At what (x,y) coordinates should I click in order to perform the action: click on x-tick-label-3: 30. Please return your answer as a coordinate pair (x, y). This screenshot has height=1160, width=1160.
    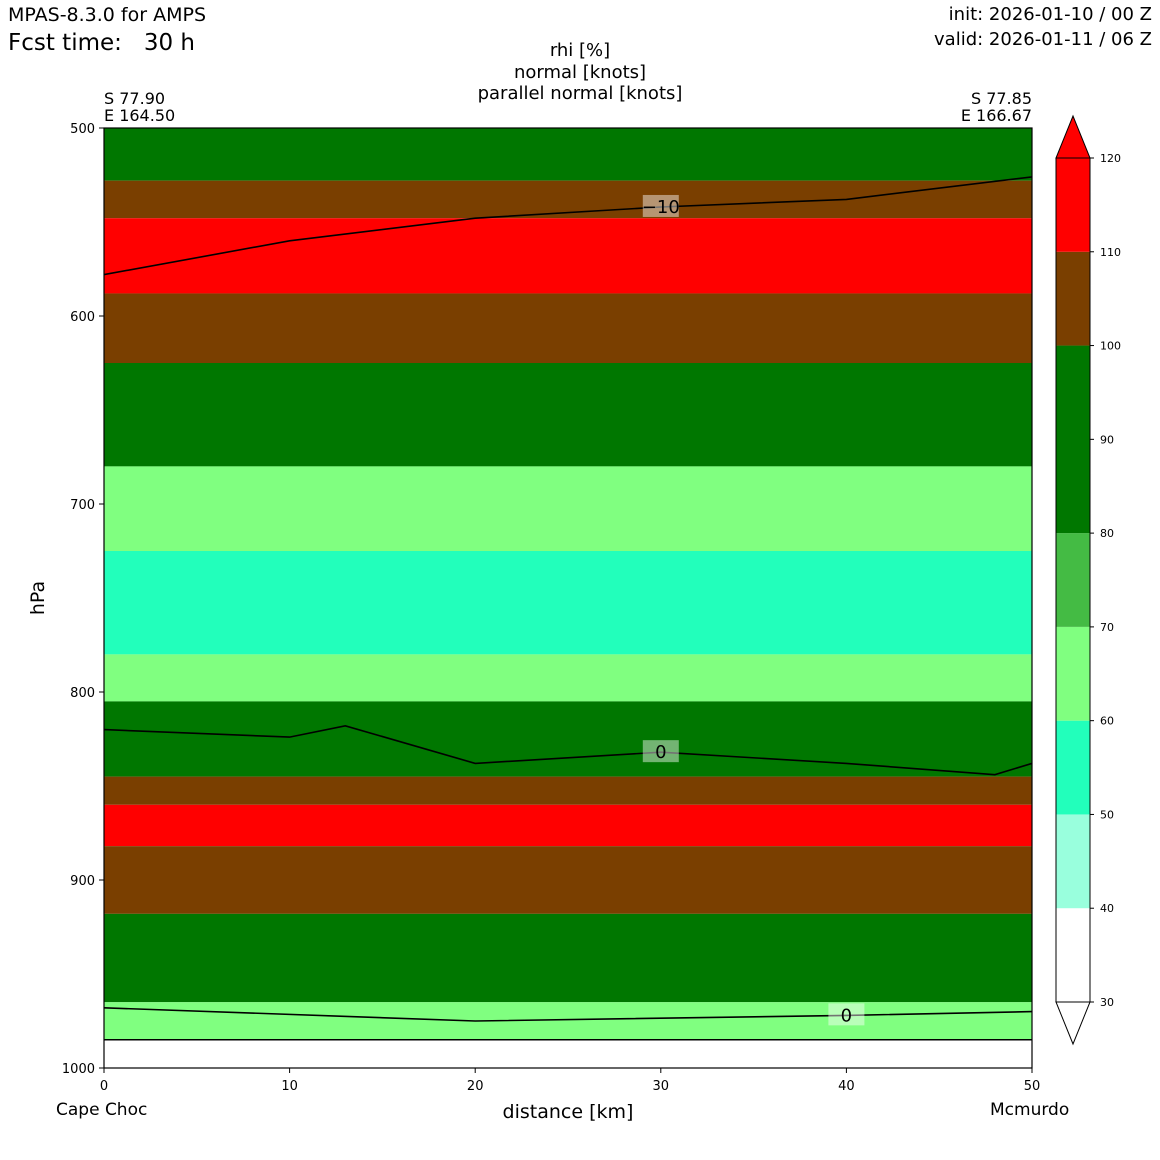
    Looking at the image, I should click on (661, 1086).